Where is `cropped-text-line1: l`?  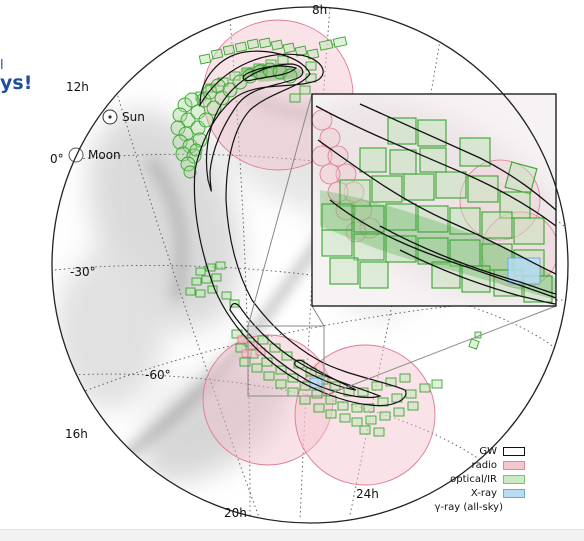
cropped-text-line1: l is located at coordinates (2, 65).